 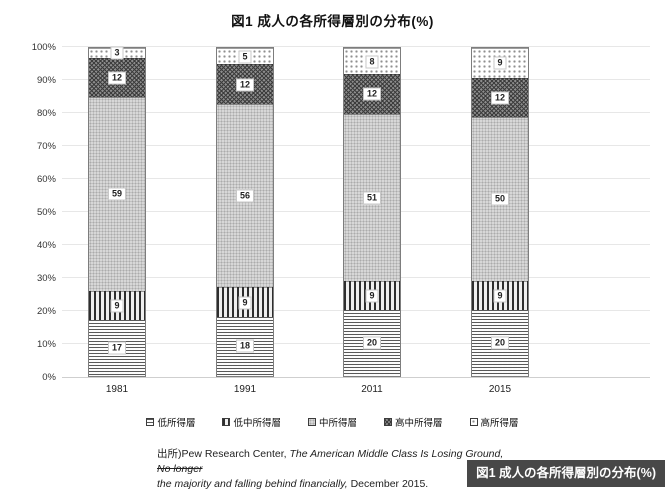 I want to click on gridline-0%, so click(x=356, y=377).